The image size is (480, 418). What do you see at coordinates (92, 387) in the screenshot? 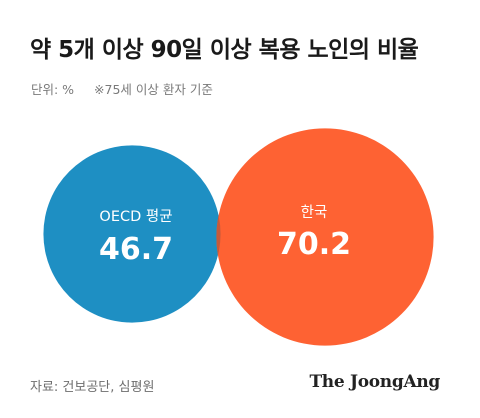
I see `source-note: 자료: 건보공단, 심평원` at bounding box center [92, 387].